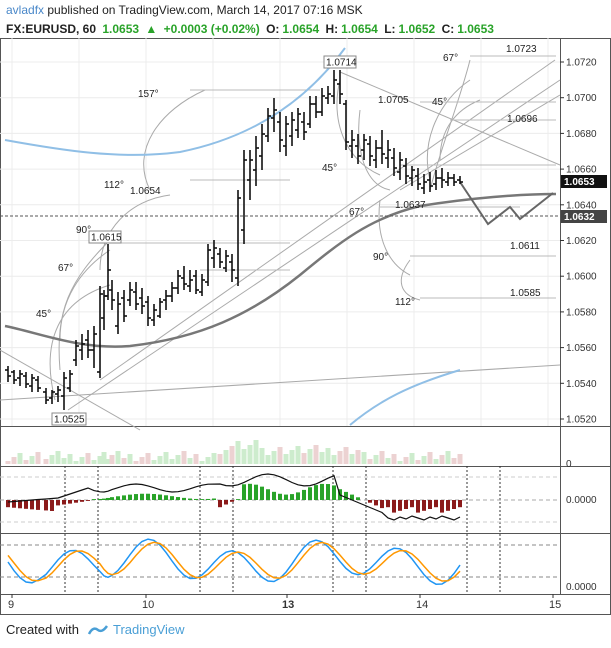 The height and width of the screenshot is (648, 611). Describe the element at coordinates (581, 348) in the screenshot. I see `price-tick-label: 1.0560` at that location.